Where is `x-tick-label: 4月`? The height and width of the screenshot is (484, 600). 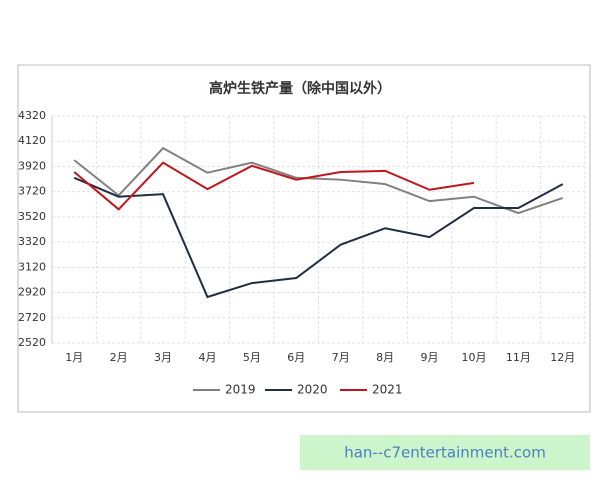
x-tick-label: 4月 is located at coordinates (207, 357).